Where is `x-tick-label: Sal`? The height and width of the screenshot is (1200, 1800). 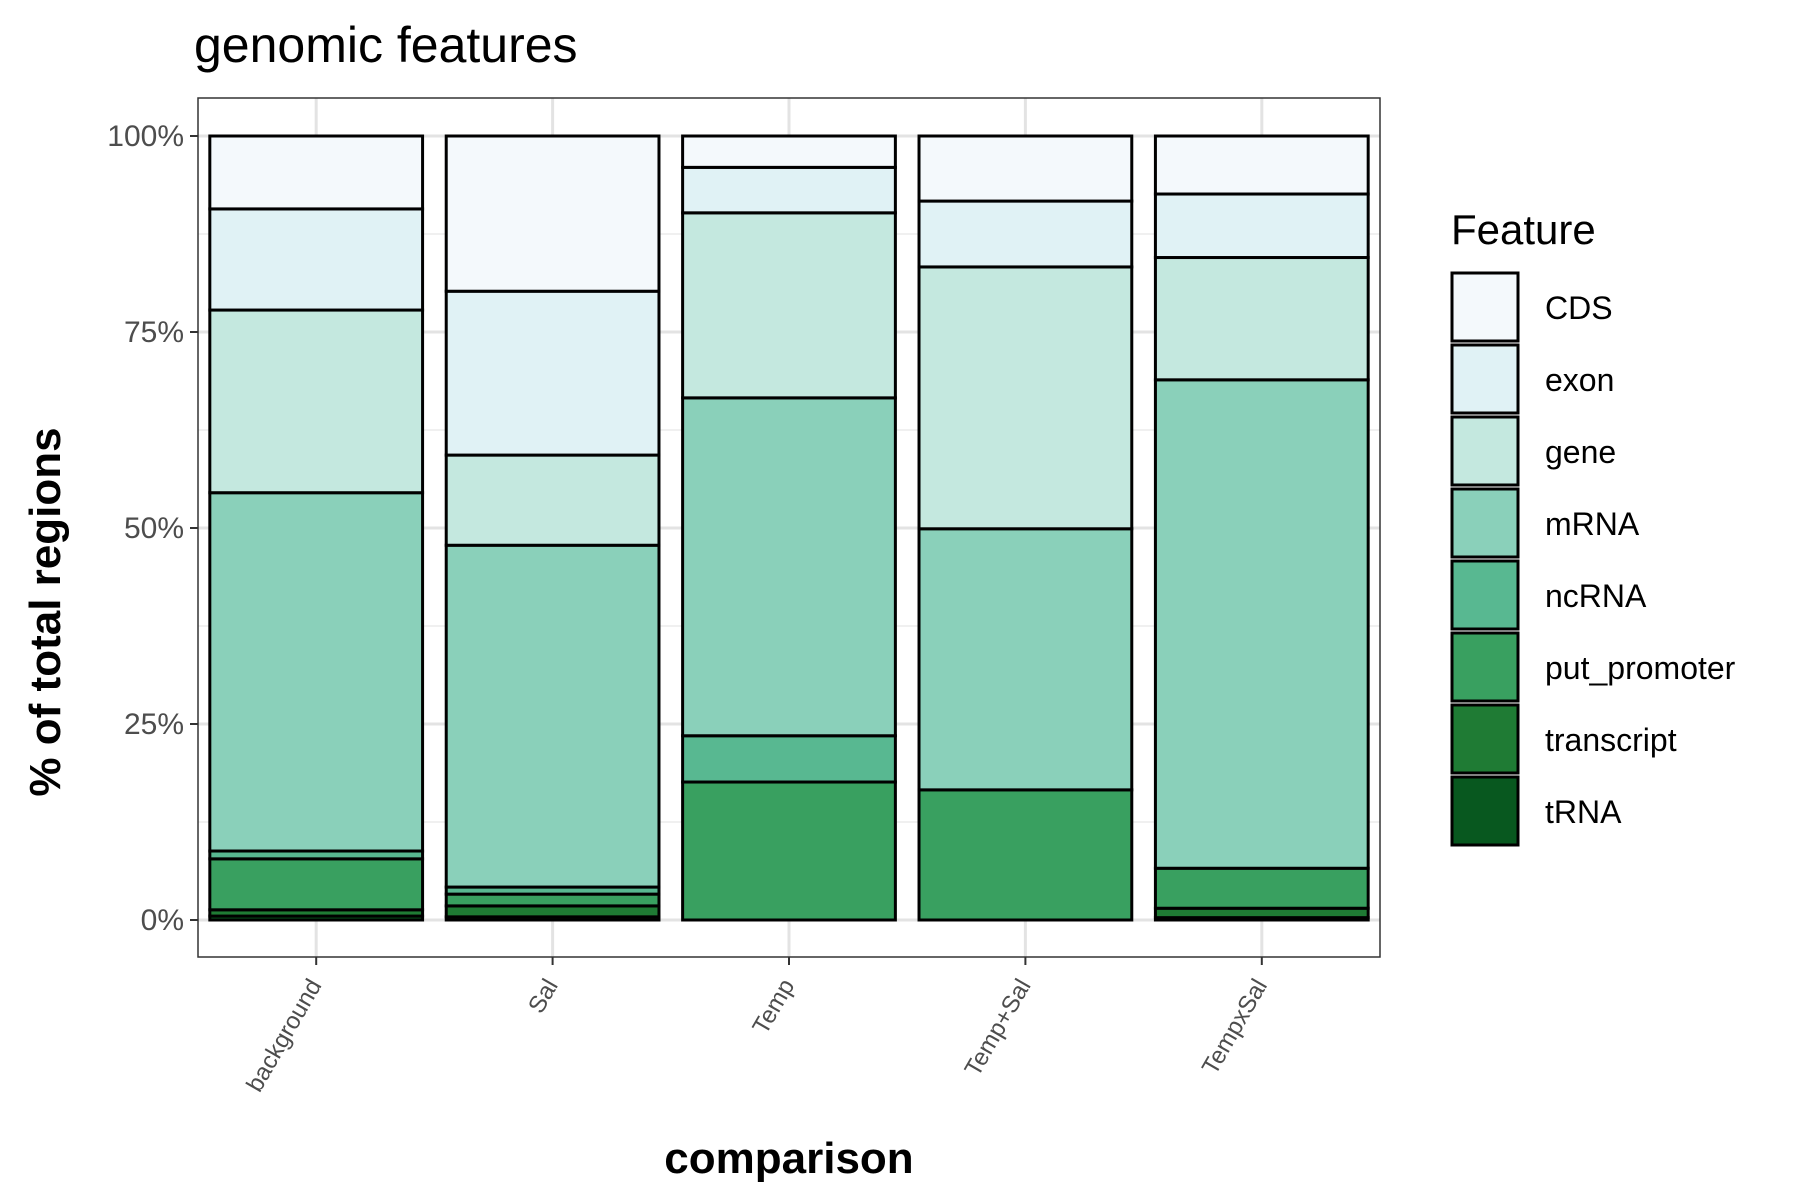 x-tick-label: Sal is located at coordinates (543, 997).